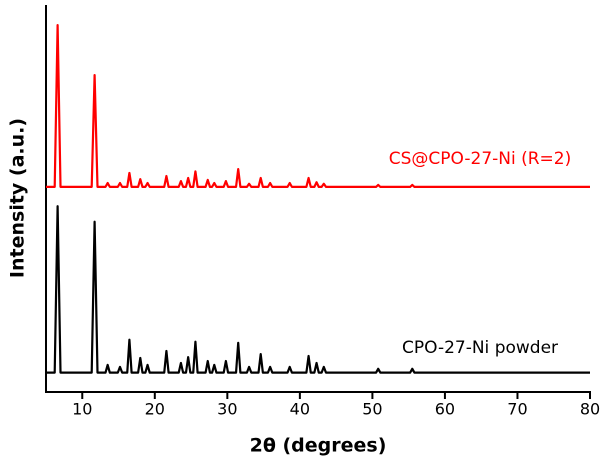 The height and width of the screenshot is (464, 604). What do you see at coordinates (590, 409) in the screenshot?
I see `x-tick-label: 80` at bounding box center [590, 409].